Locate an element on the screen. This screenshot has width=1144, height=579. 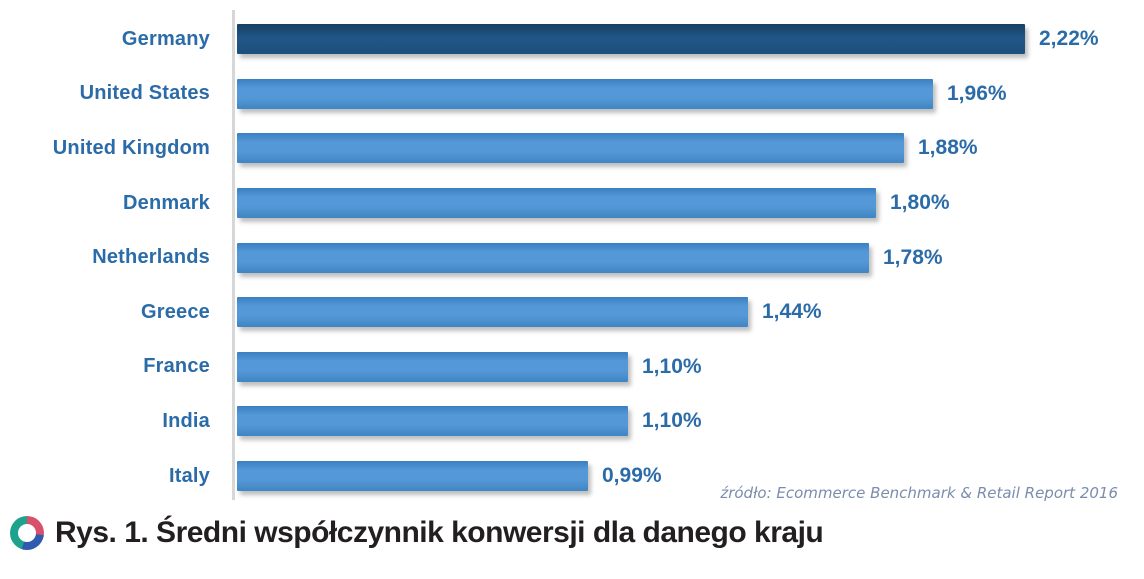
value-label: 1,78% is located at coordinates (913, 257).